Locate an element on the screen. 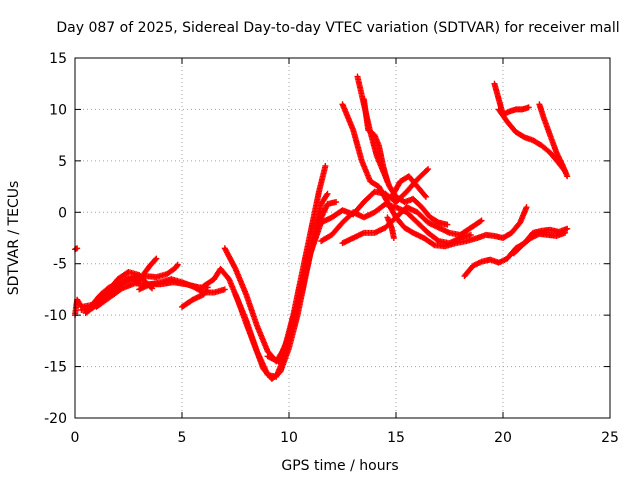 The image size is (640, 485). x-tick-label: 5 is located at coordinates (182, 438).